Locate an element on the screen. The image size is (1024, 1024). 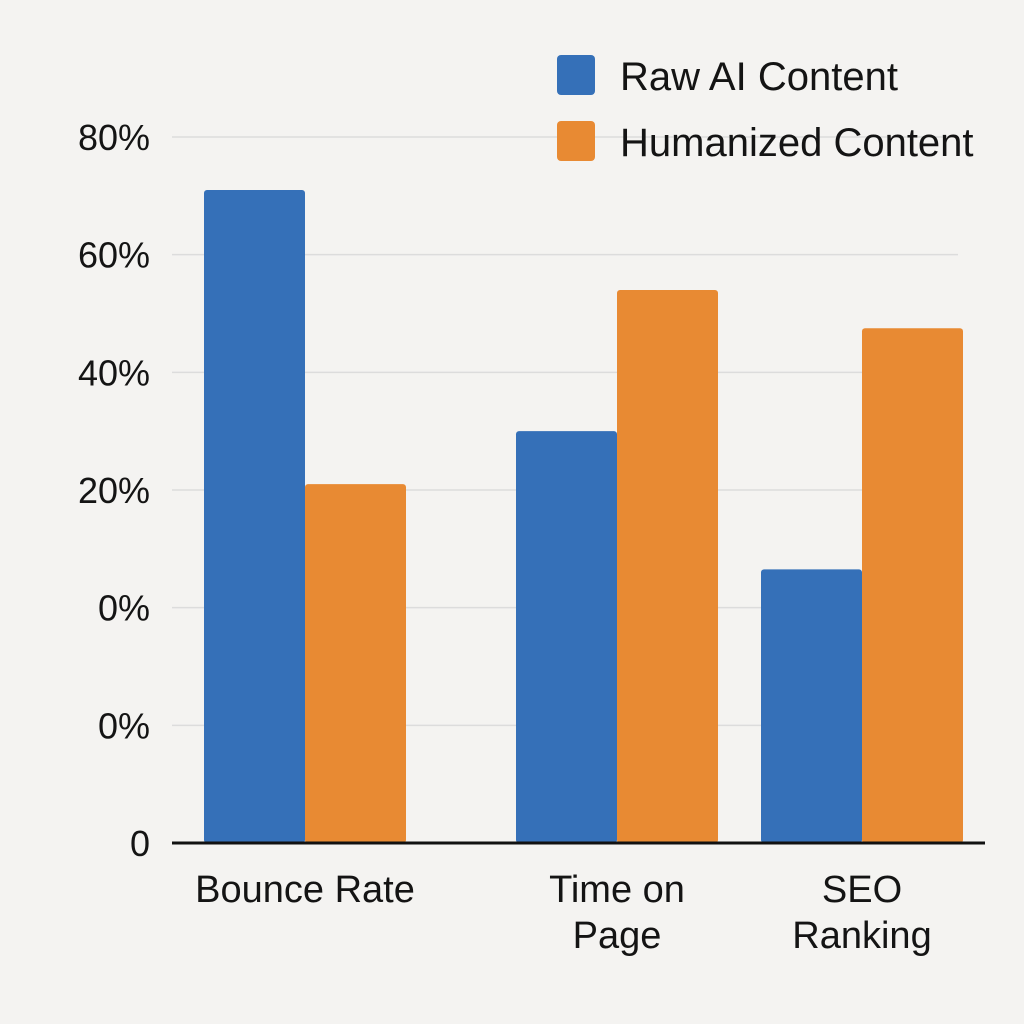
legend-label: Raw AI Content is located at coordinates (759, 77).